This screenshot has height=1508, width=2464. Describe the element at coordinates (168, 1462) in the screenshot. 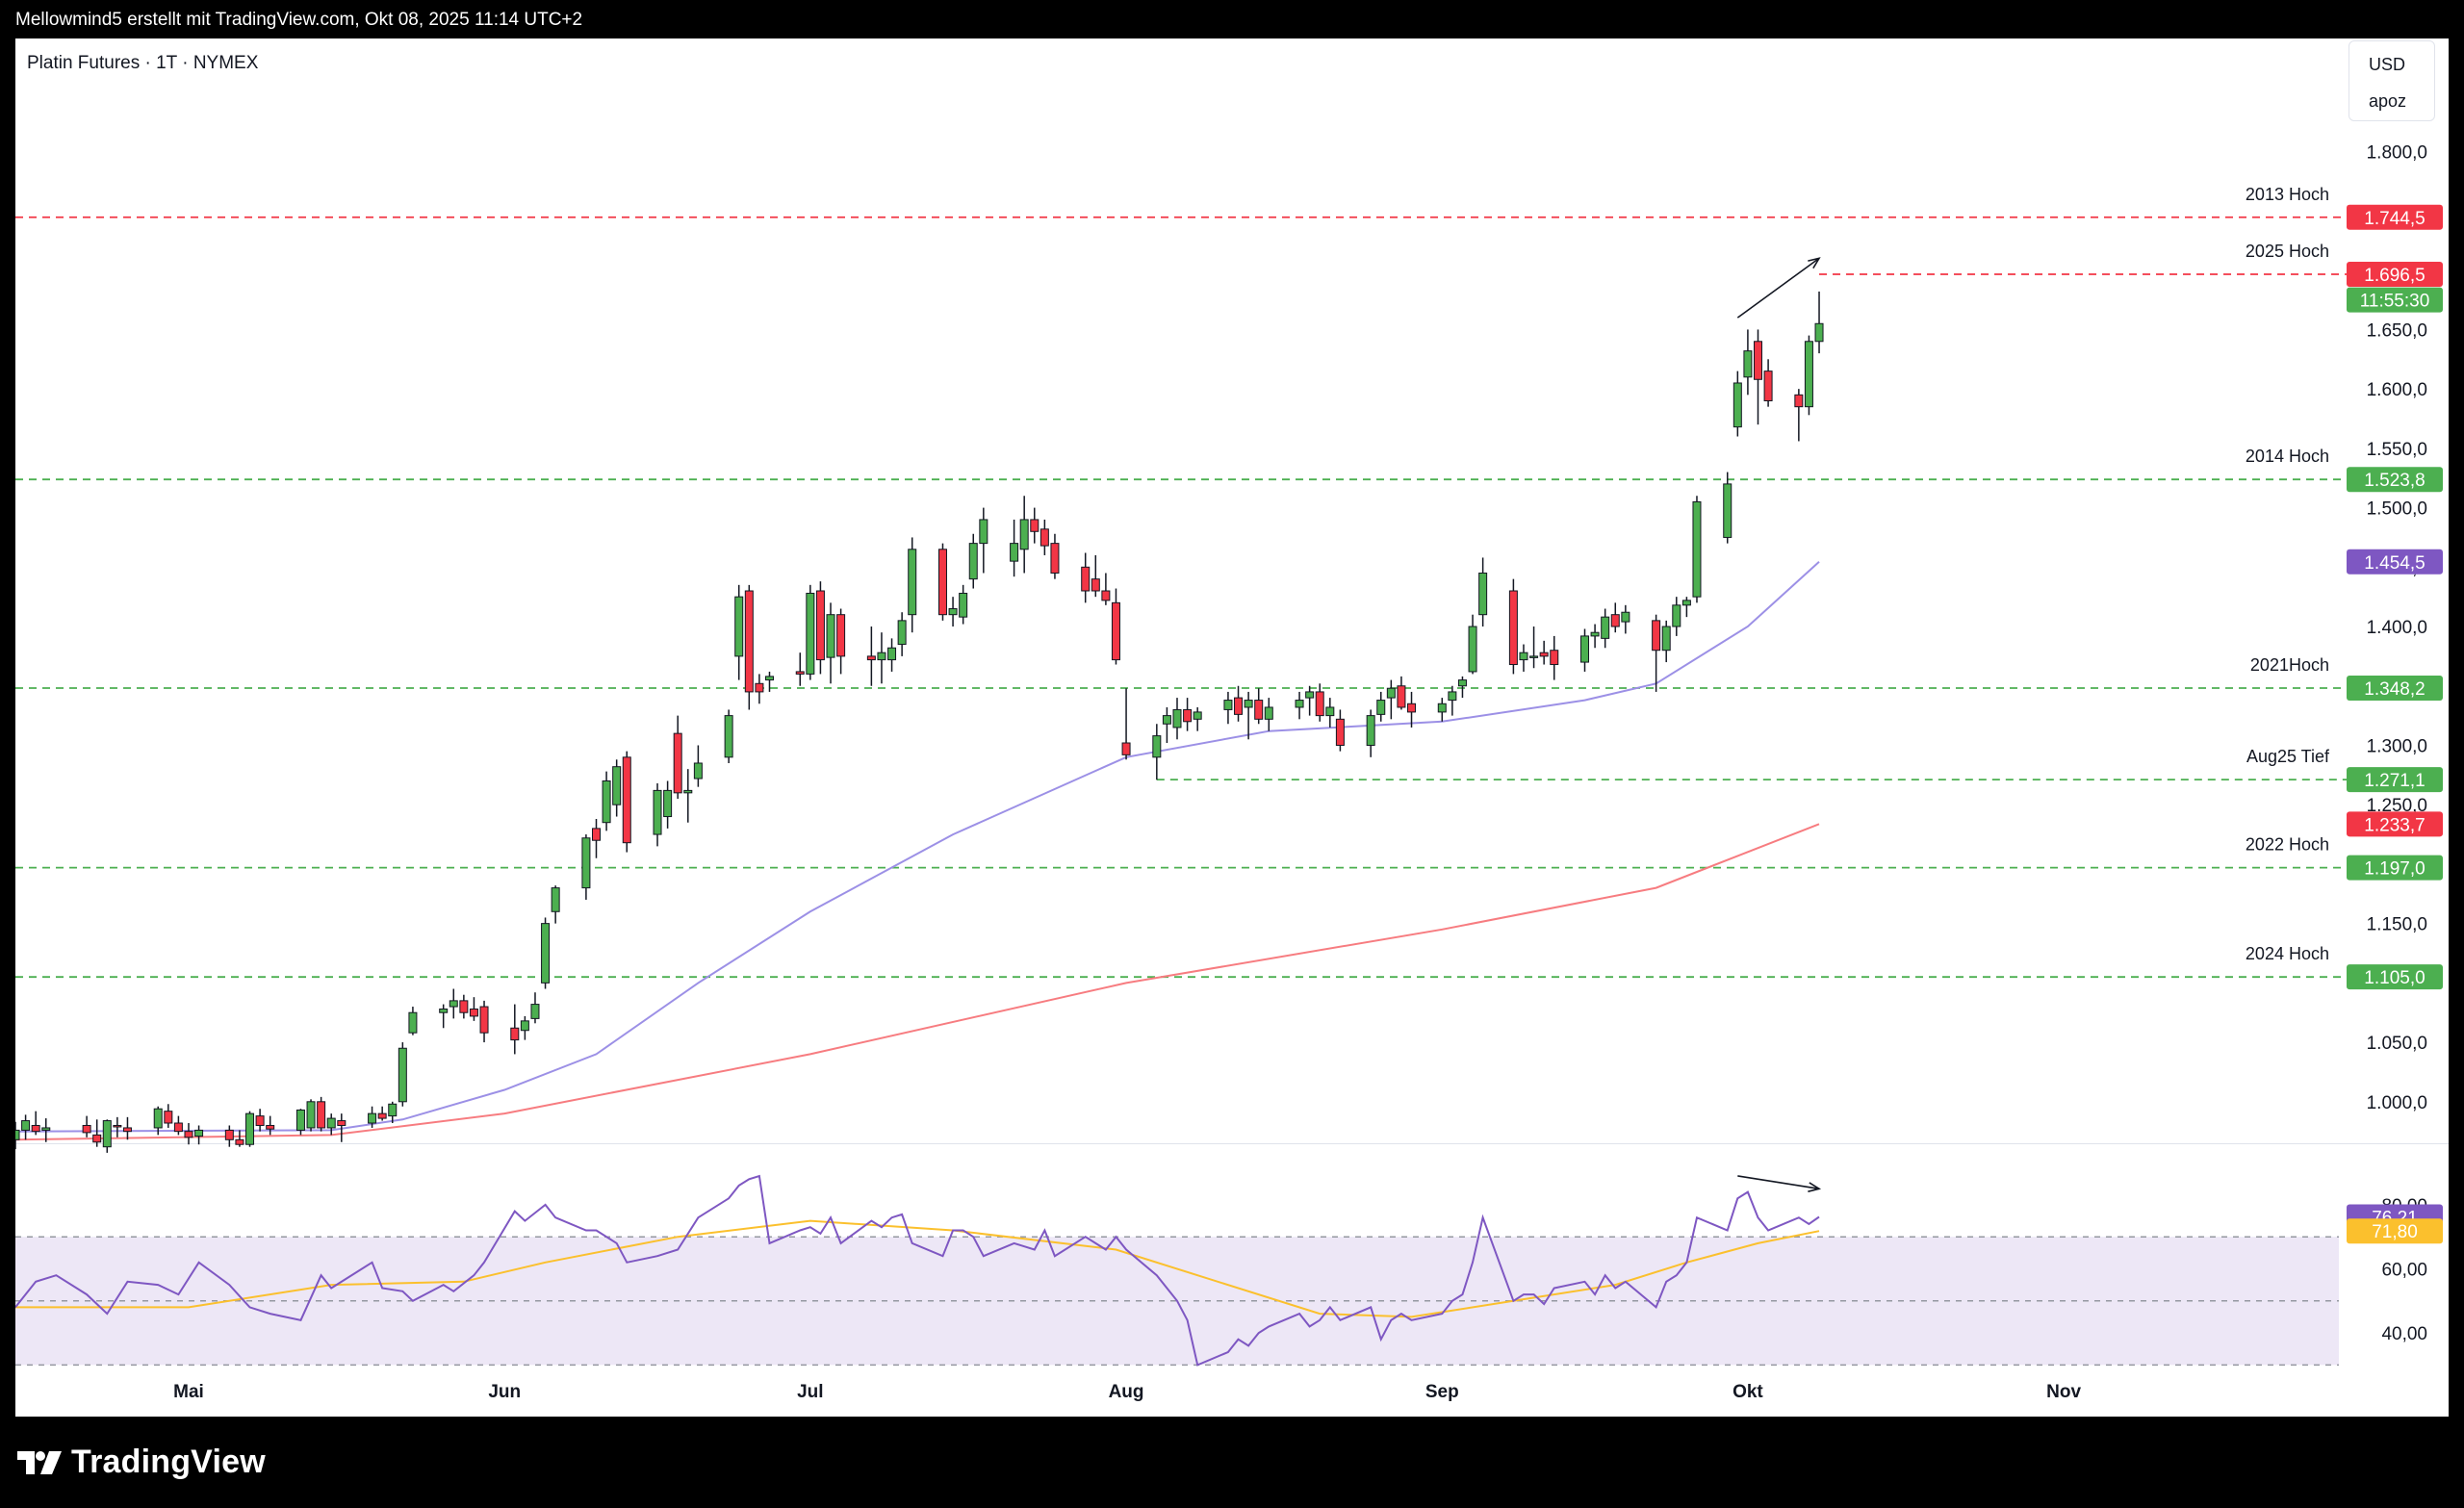

I see `brand-name: TradingView` at that location.